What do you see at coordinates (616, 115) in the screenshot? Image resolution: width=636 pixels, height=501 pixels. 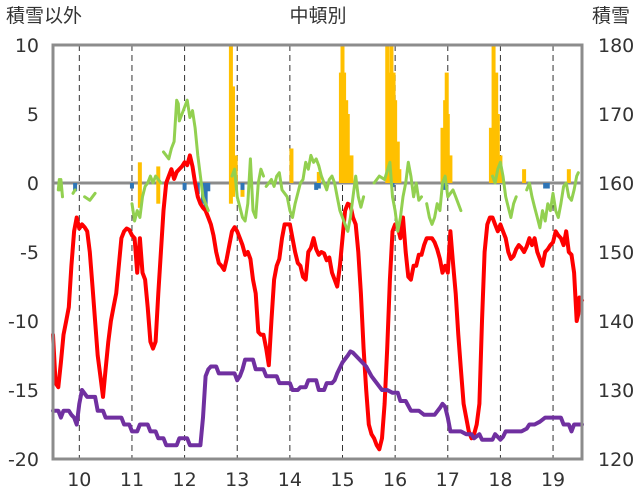 I see `y-right-tick-label: 170` at bounding box center [616, 115].